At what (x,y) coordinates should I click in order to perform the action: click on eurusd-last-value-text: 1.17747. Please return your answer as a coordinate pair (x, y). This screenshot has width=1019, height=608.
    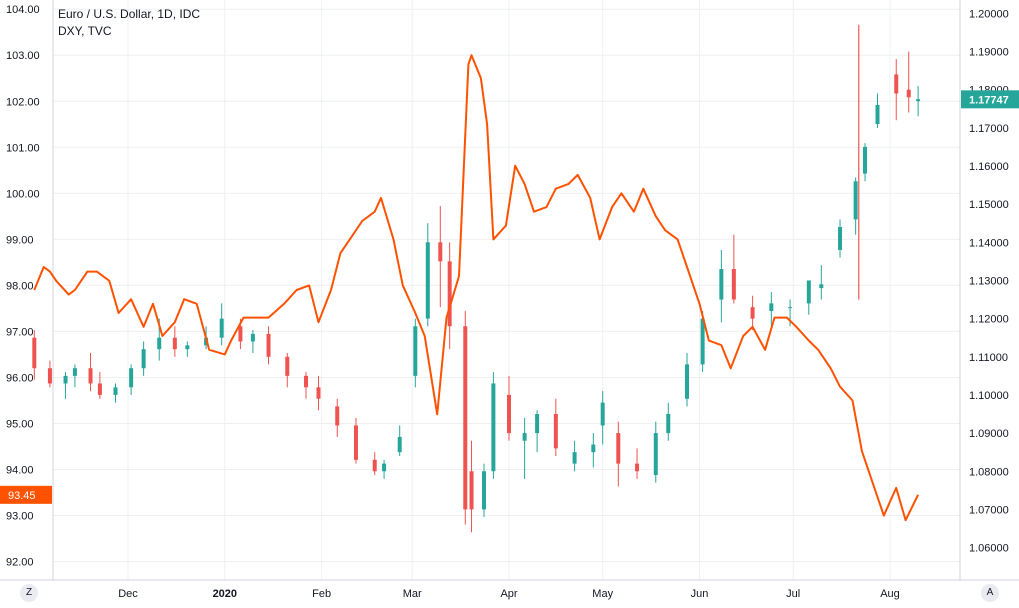
    Looking at the image, I should click on (989, 100).